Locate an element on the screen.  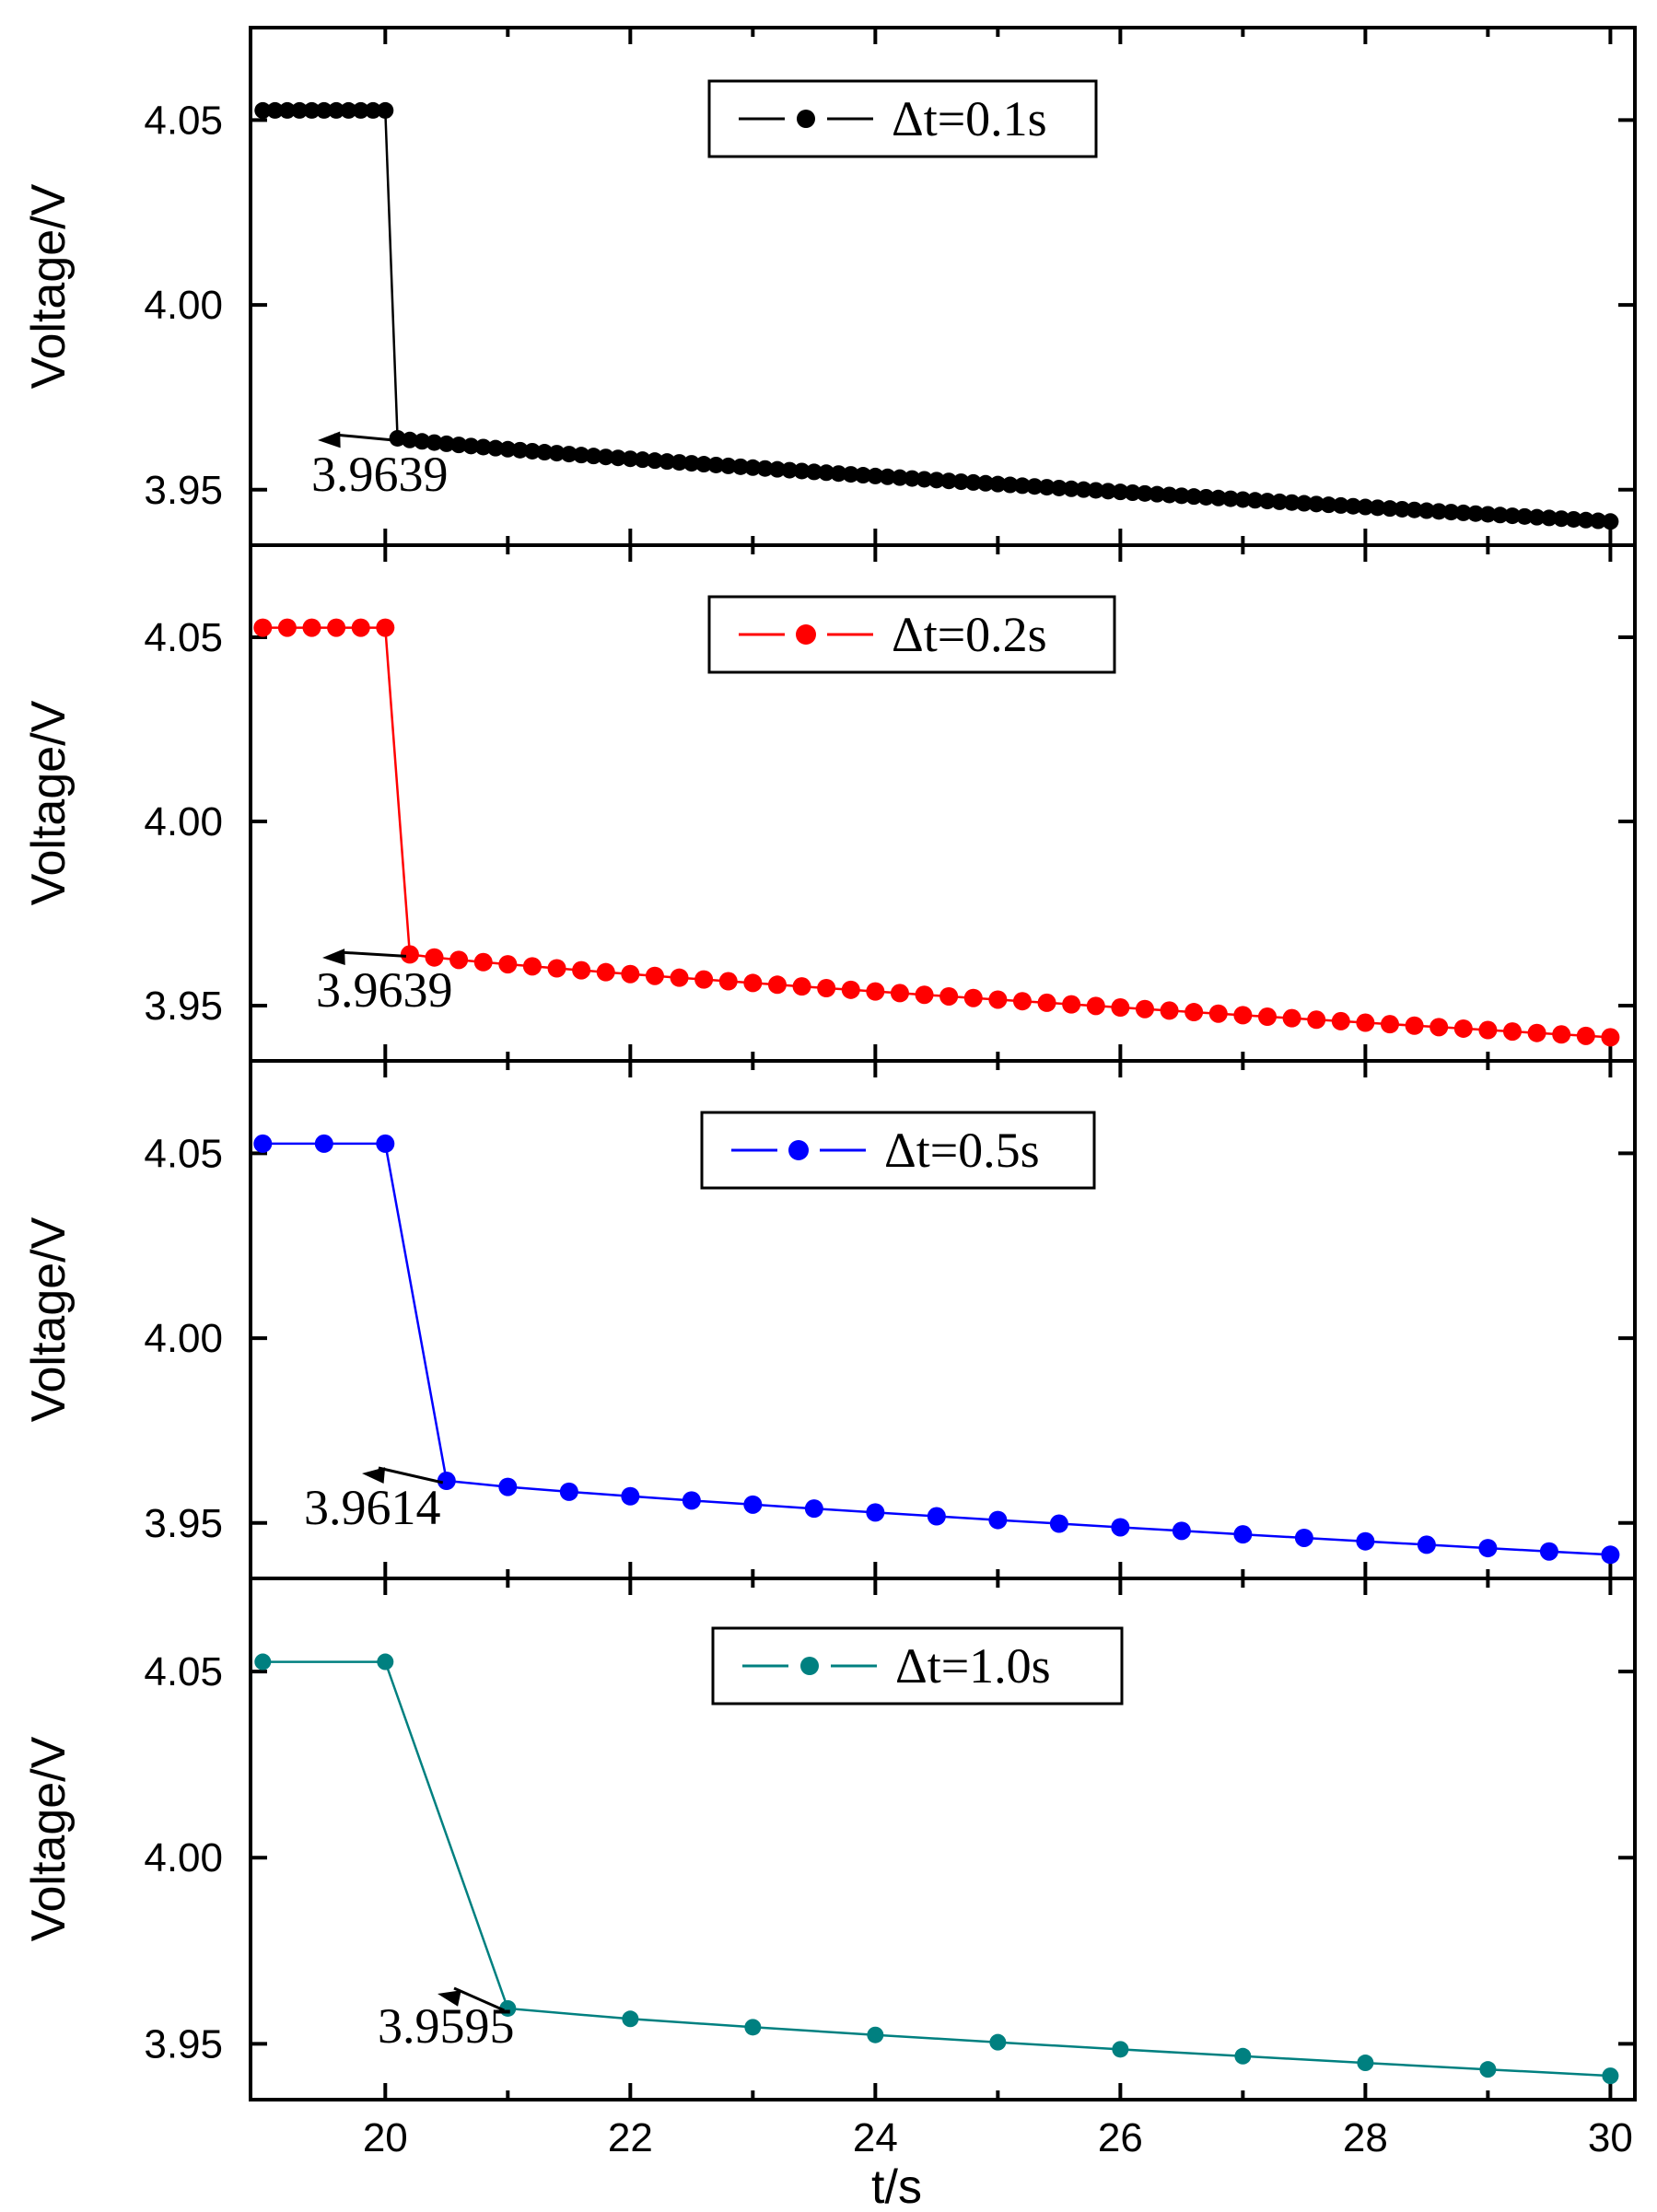
x-tick-label: 22 is located at coordinates (630, 2138).